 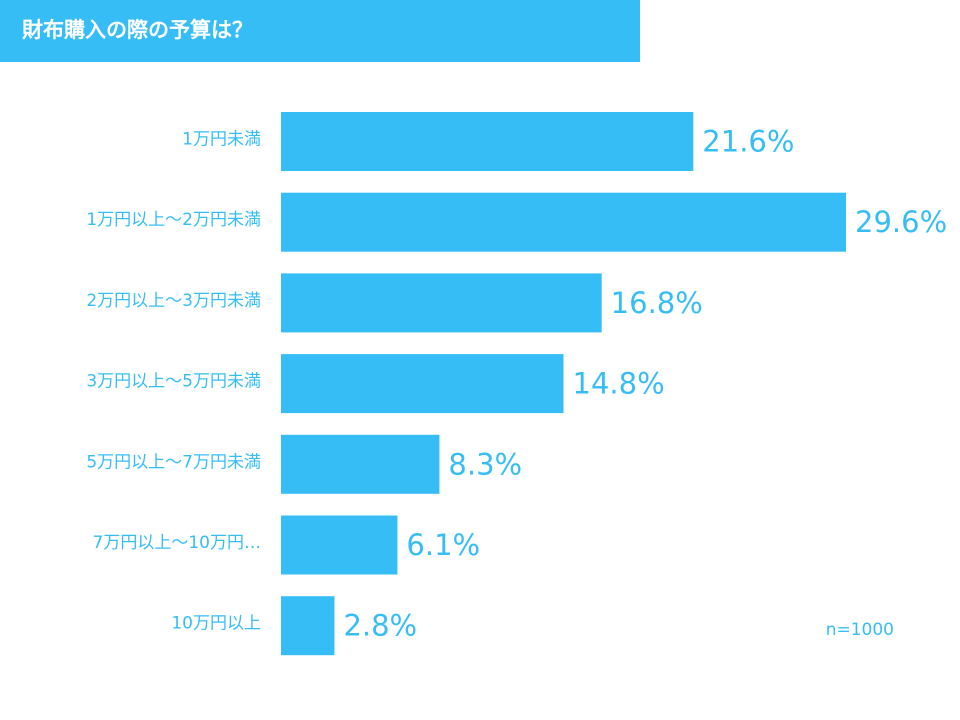 I want to click on sample-size-note: n=1000, so click(x=860, y=630).